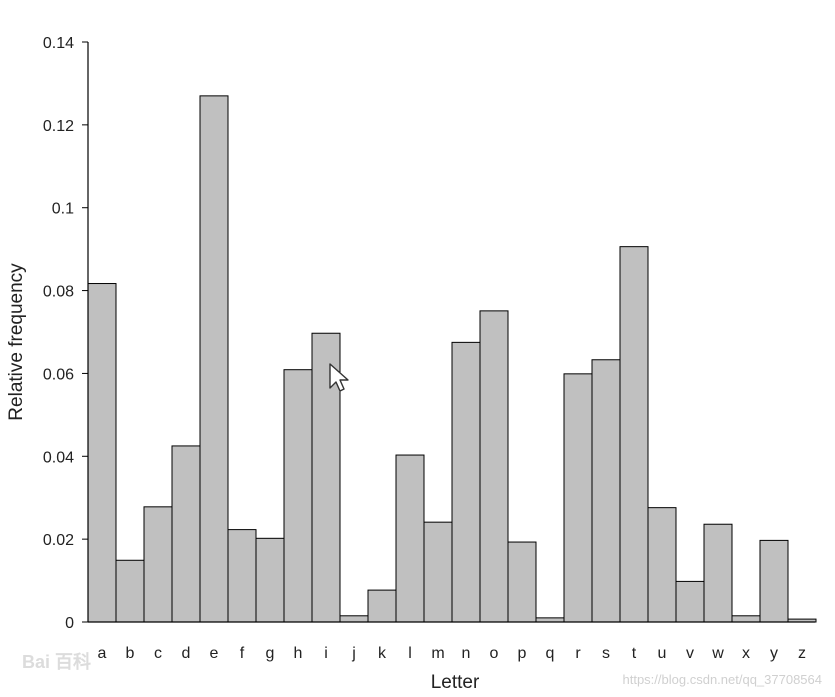  What do you see at coordinates (298, 496) in the screenshot?
I see `bar-h` at bounding box center [298, 496].